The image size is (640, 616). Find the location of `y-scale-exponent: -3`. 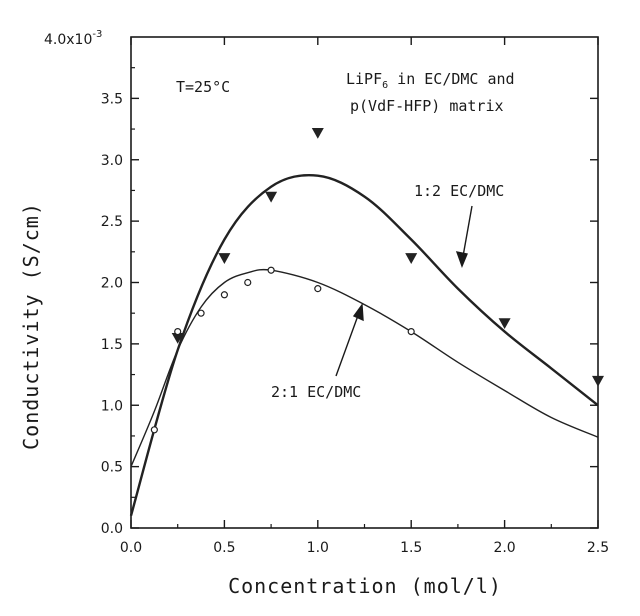

y-scale-exponent: -3 is located at coordinates (97, 34).